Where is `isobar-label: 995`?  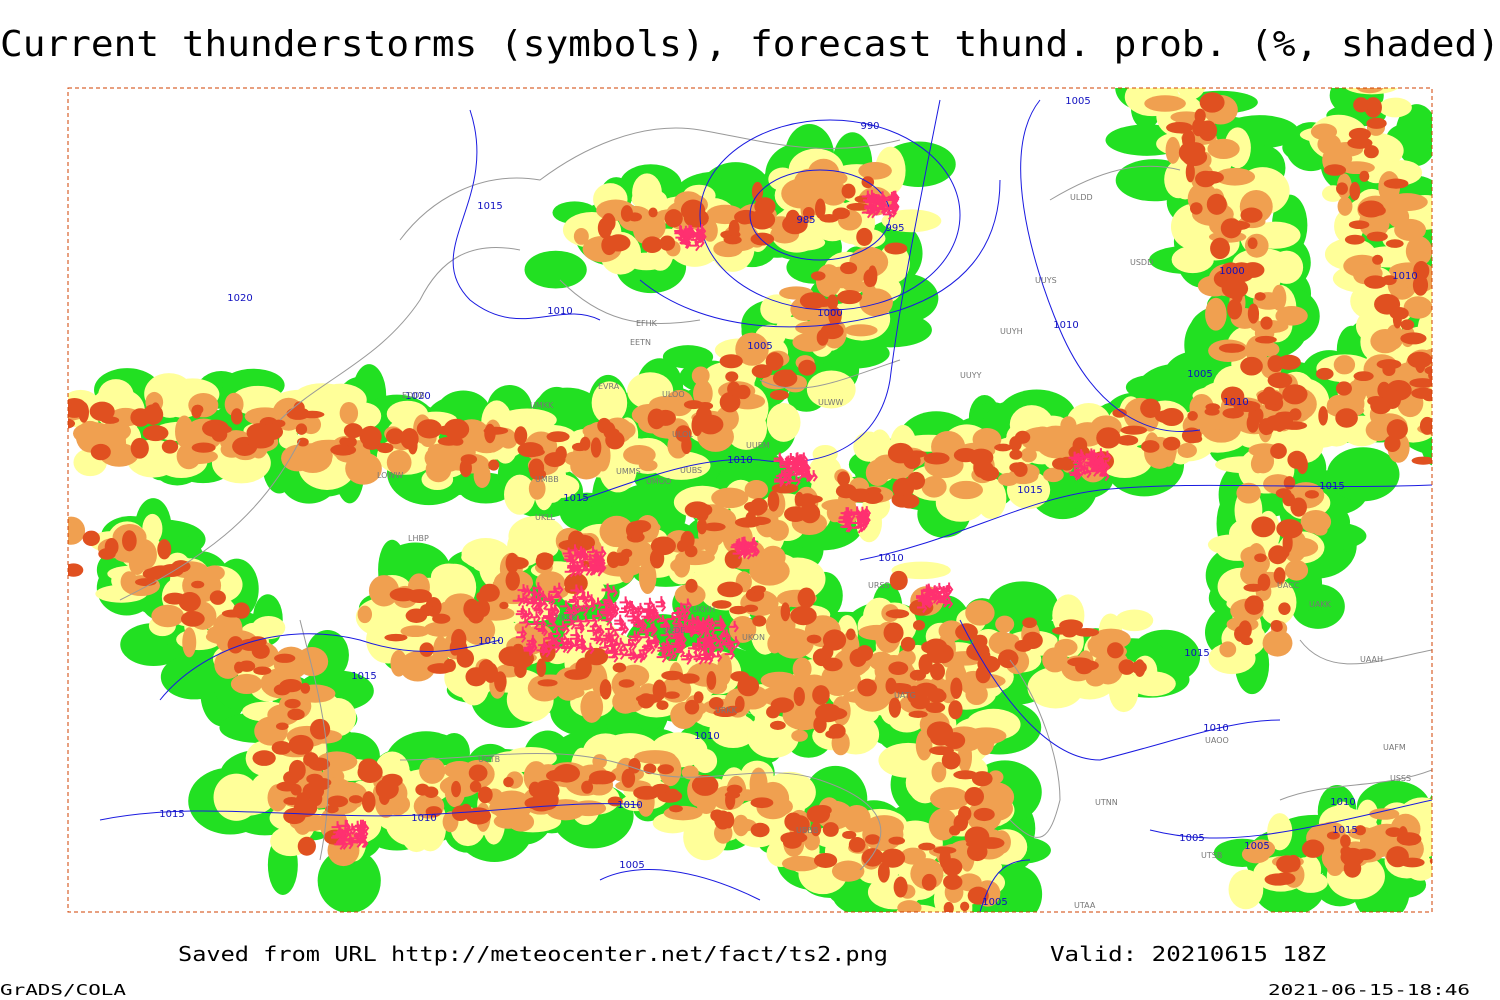 isobar-label: 995 is located at coordinates (894, 228).